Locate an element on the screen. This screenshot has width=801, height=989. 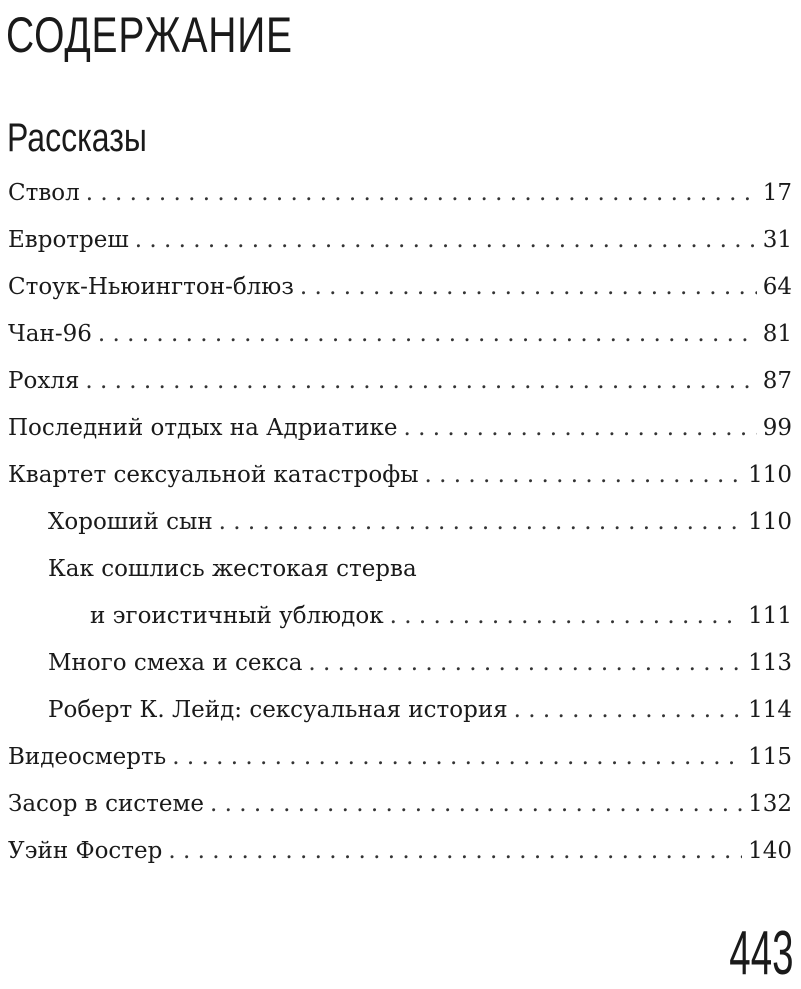
toc-entry: Квартет сексуальной катастрофы 110 is located at coordinates (396, 485).